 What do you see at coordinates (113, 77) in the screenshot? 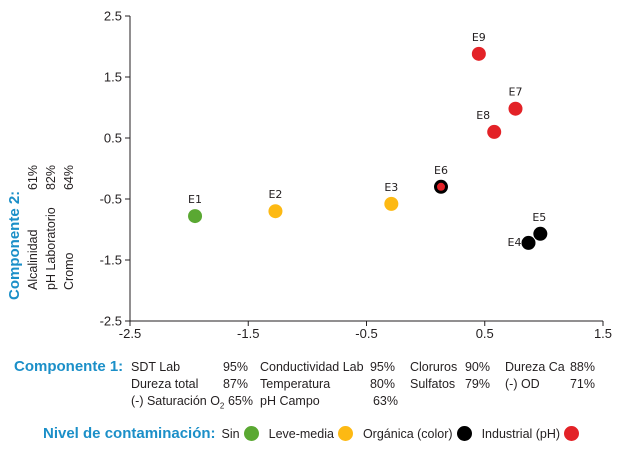
I see `y-tick-label: 1.5` at bounding box center [113, 77].